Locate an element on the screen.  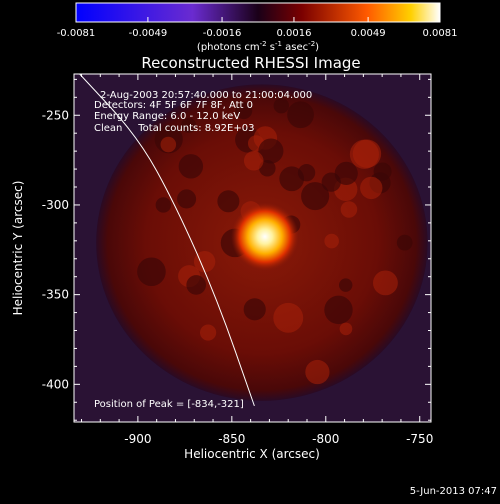
timestamp: 5-Jun-2013 07:47 is located at coordinates (453, 491).